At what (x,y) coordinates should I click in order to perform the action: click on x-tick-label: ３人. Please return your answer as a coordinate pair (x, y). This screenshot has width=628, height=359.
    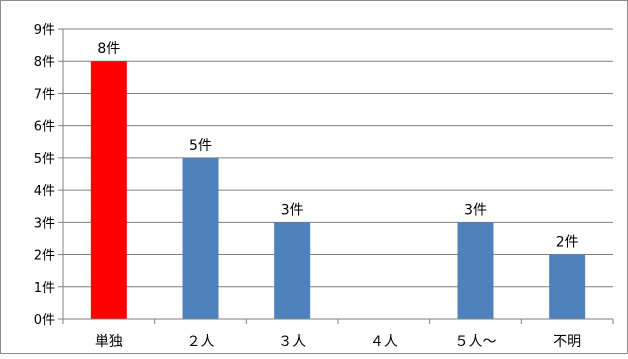
    Looking at the image, I should click on (292, 342).